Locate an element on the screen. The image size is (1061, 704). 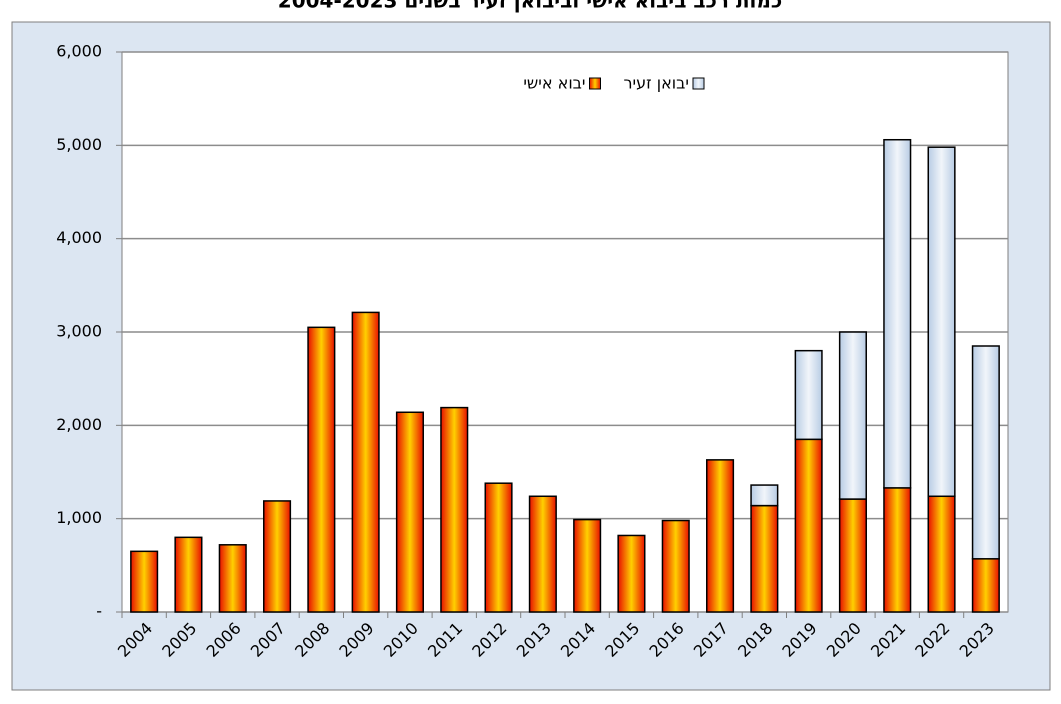
y-tick-label: 5,000 is located at coordinates (79, 144).